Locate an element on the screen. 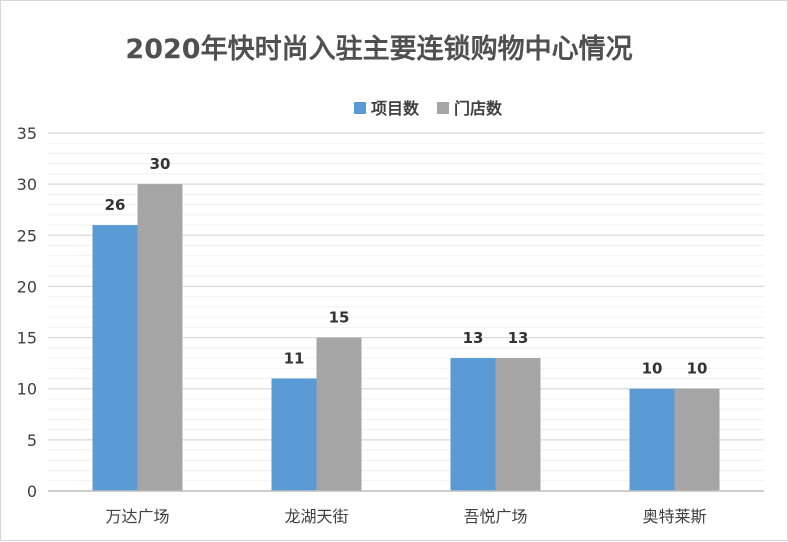 The height and width of the screenshot is (542, 788). legend-swatch-store-count is located at coordinates (443, 108).